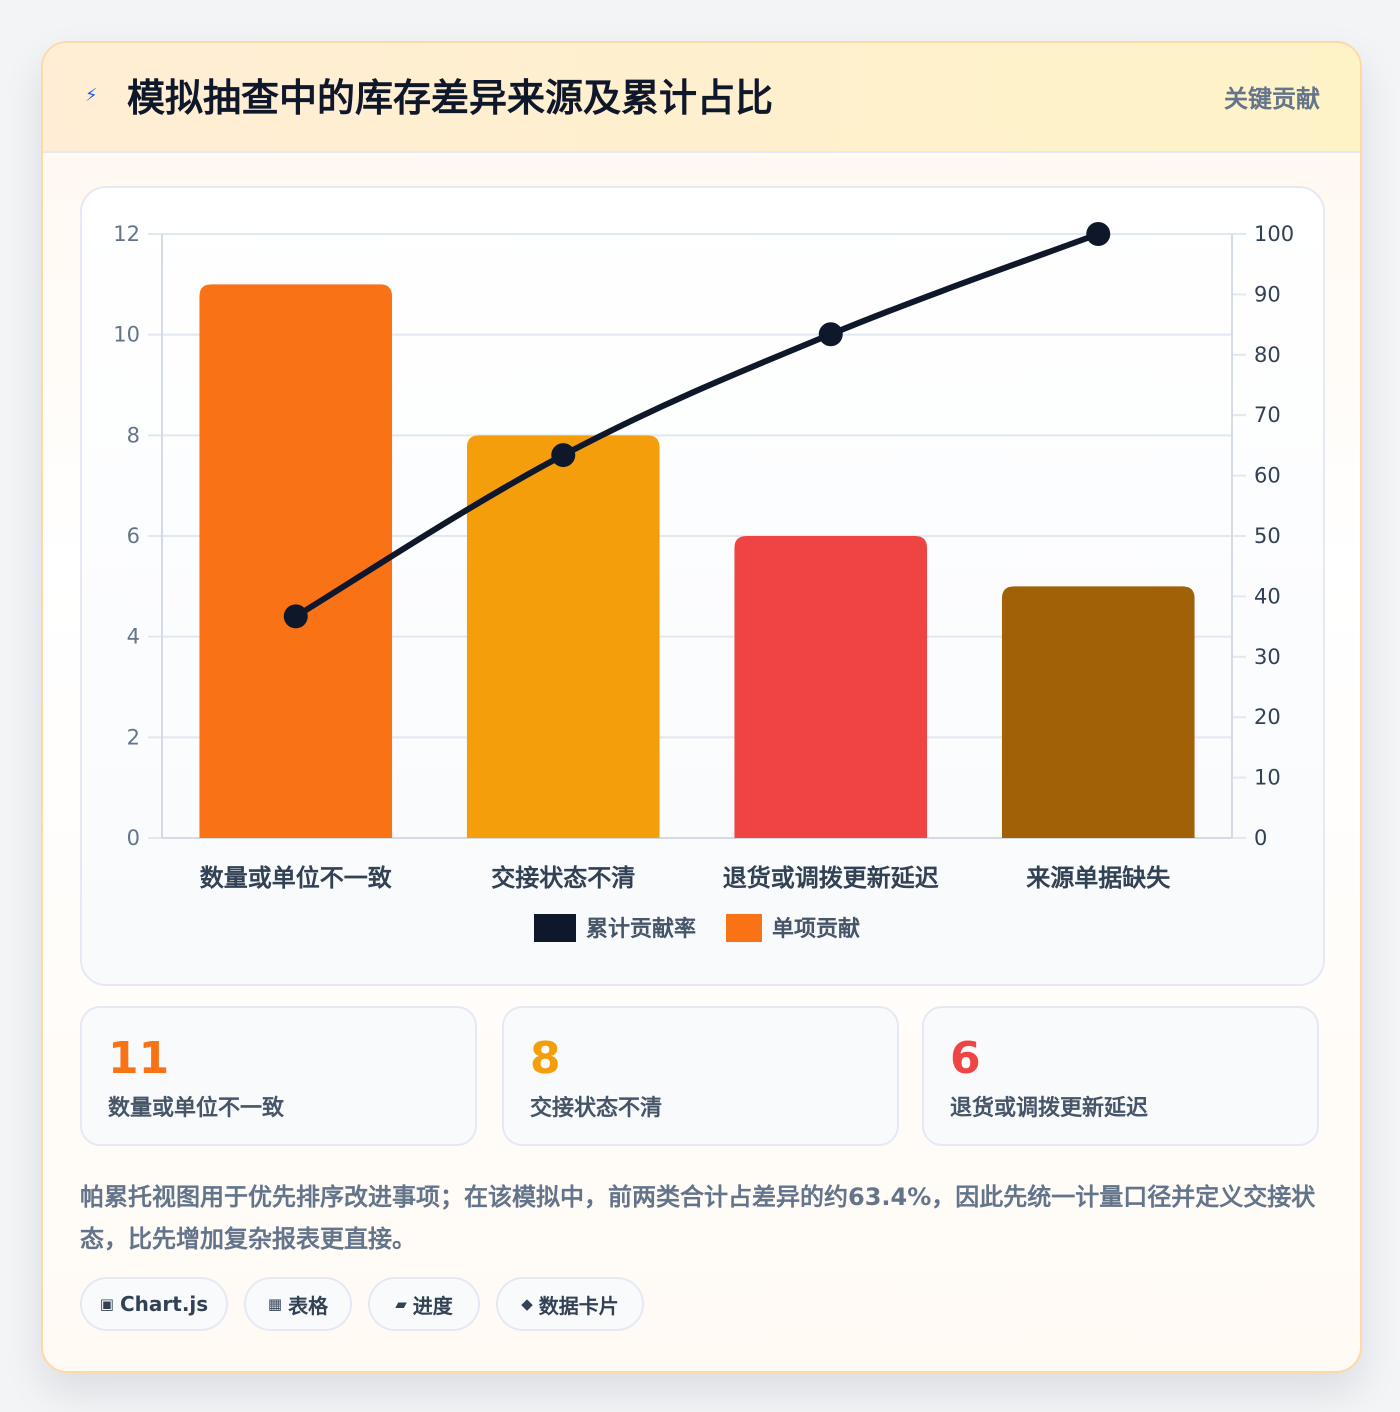  What do you see at coordinates (133, 536) in the screenshot?
I see `left-axis-tick-label: 6` at bounding box center [133, 536].